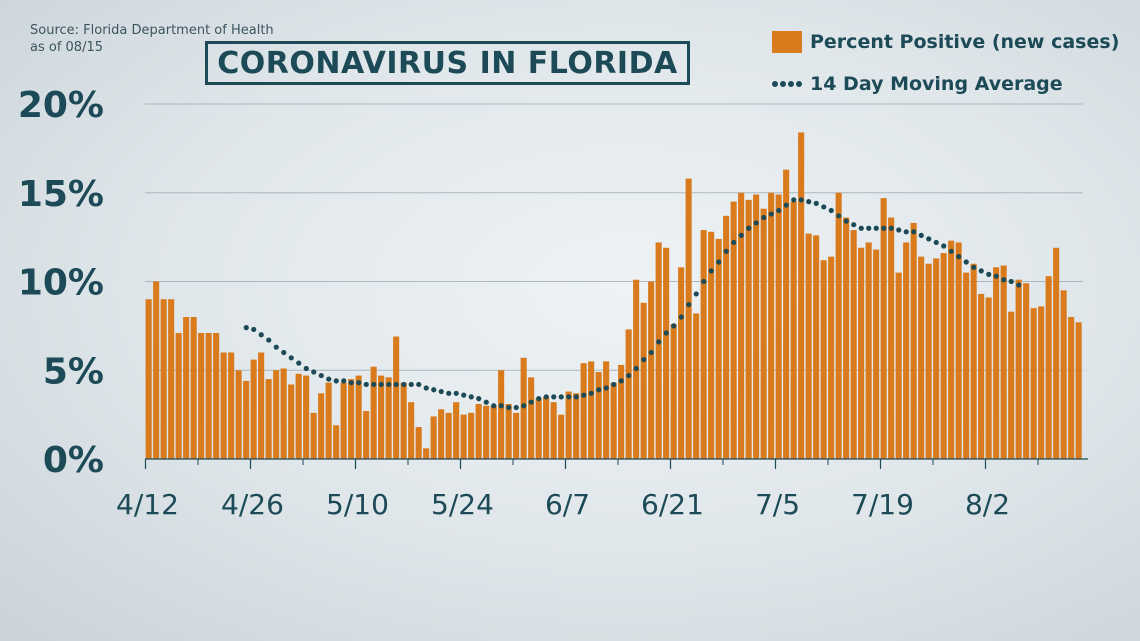  Describe the element at coordinates (965, 42) in the screenshot. I see `legend-label-percent-positive: Percent Positive (new cases)` at that location.